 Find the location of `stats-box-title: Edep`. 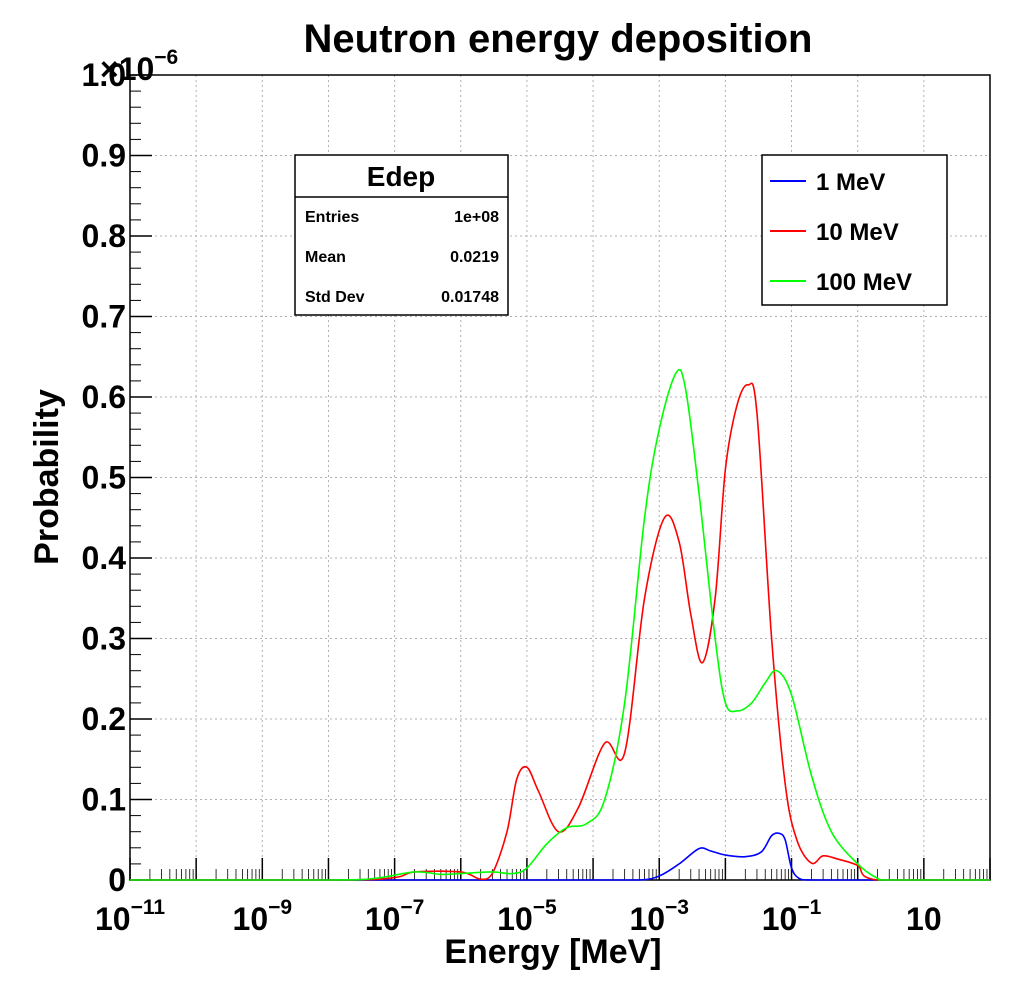

stats-box-title: Edep is located at coordinates (401, 176).